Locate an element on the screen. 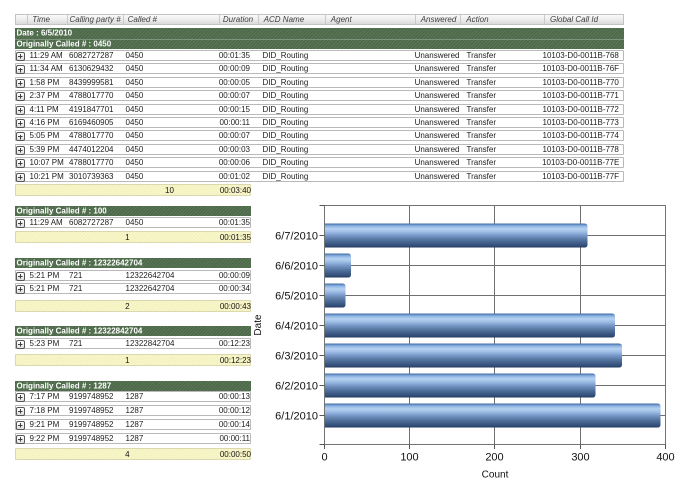  svg-text: 100 is located at coordinates (409, 458).